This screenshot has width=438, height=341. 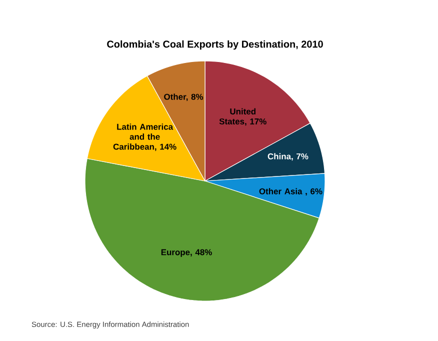 I want to click on slice-label: United States, 17%, so click(x=242, y=117).